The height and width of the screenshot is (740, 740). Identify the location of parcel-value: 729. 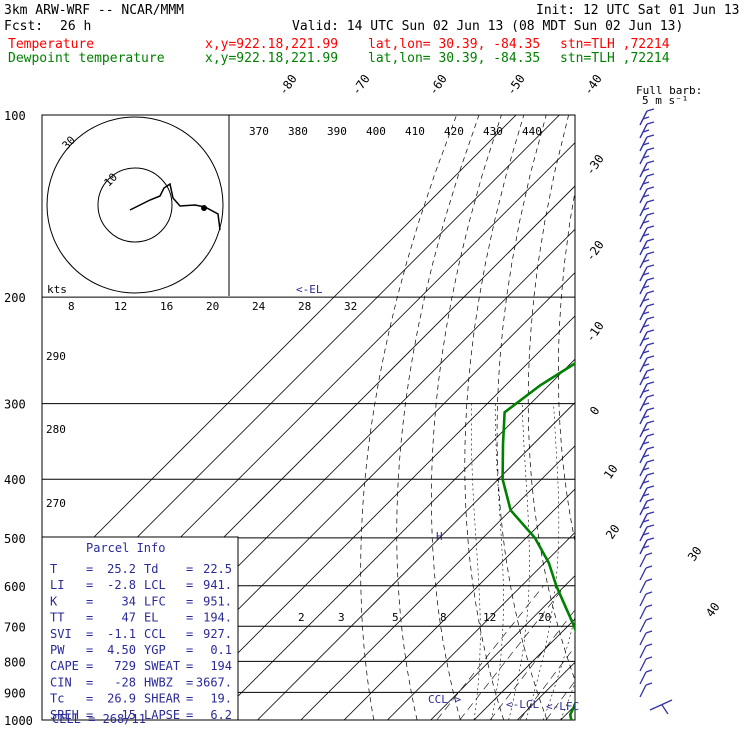
(125, 666).